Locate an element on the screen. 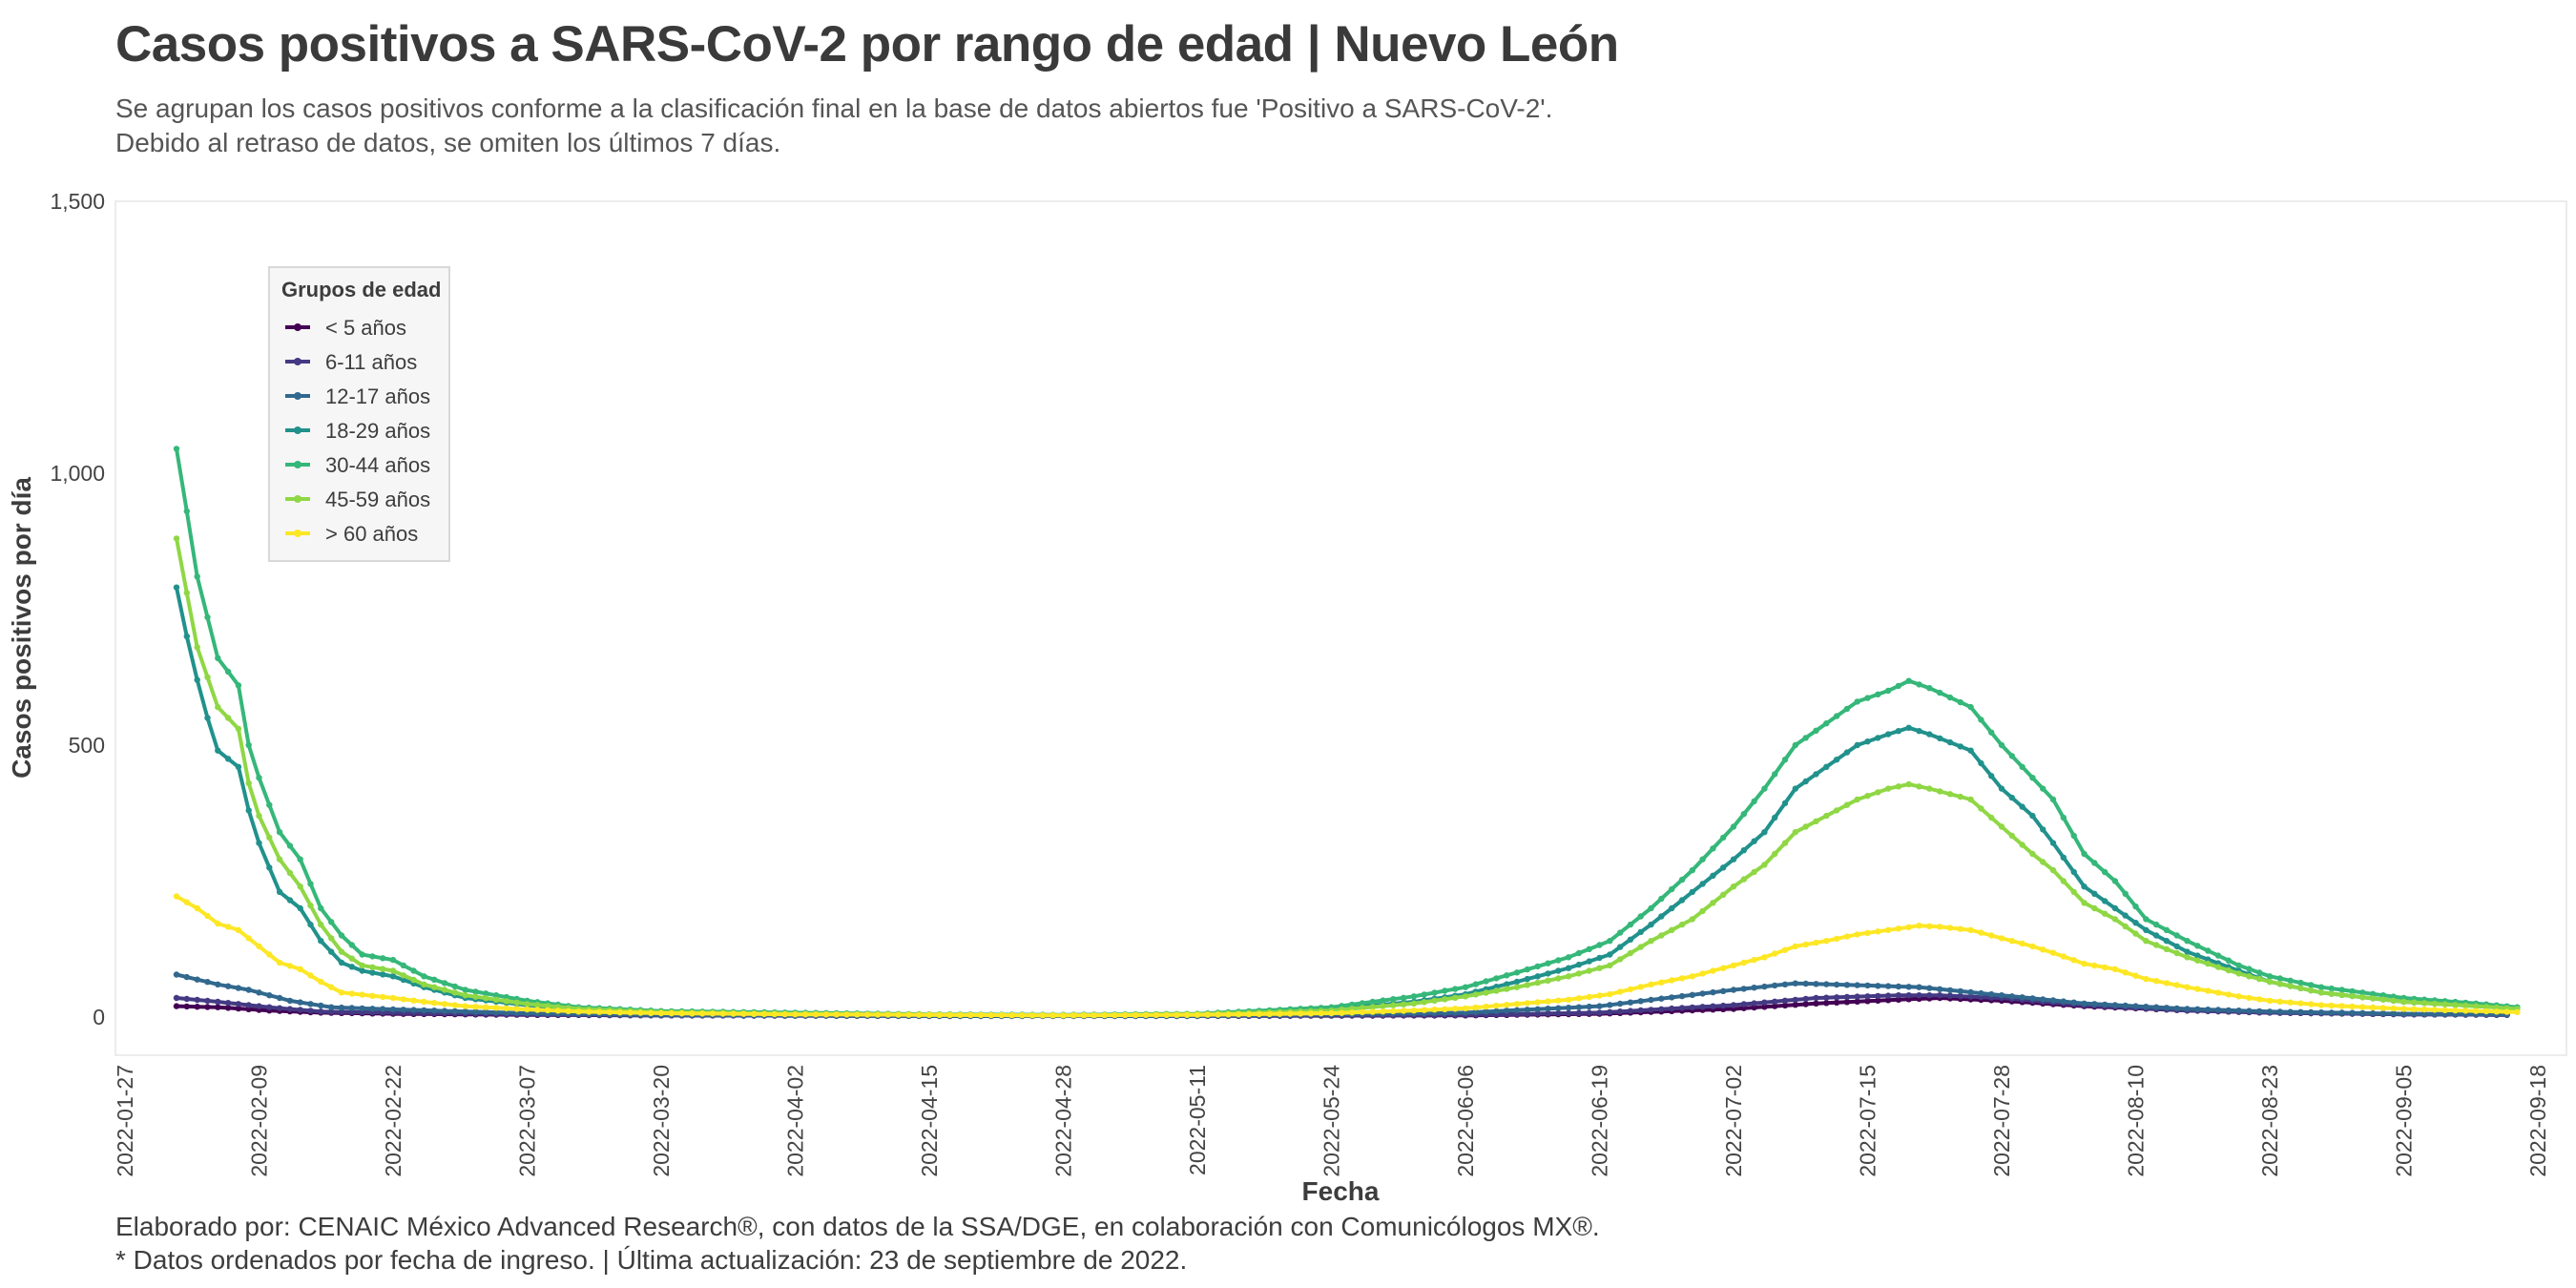 This screenshot has height=1288, width=2576. legend-item: 45-59 años is located at coordinates (364, 499).